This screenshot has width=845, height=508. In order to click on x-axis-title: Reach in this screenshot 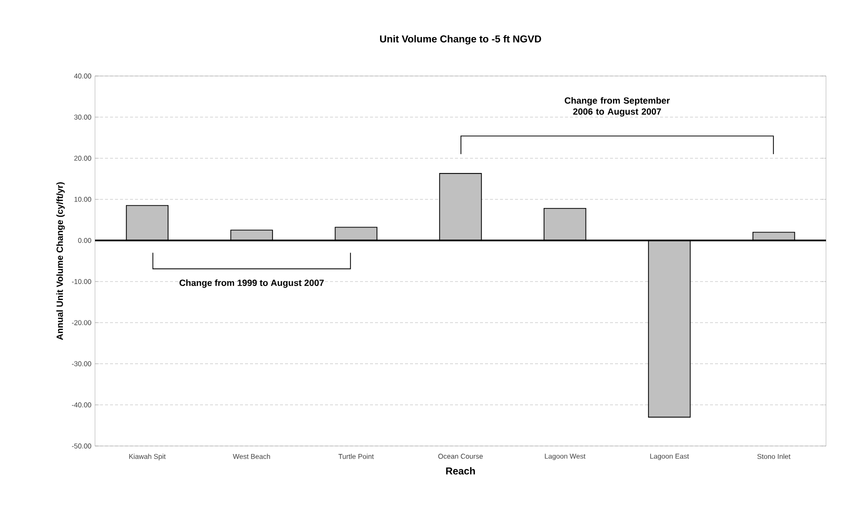, I will do `click(460, 471)`.